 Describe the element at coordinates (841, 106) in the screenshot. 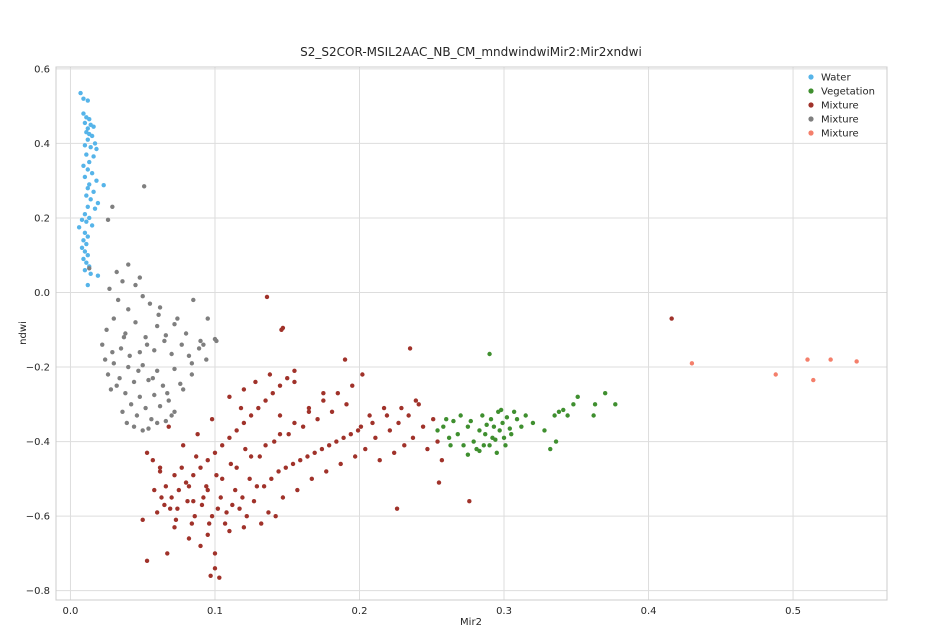

I see `legend: Water Vegetation Mixture Mixture Mixture` at that location.